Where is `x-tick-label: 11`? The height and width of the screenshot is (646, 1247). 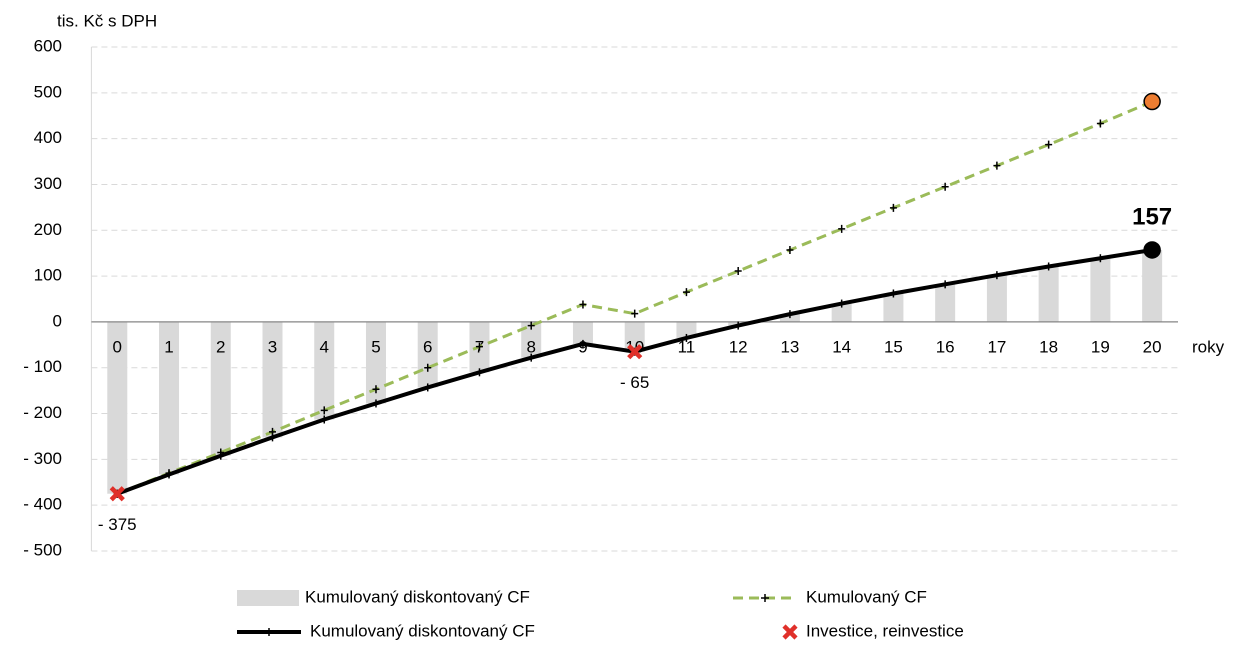
x-tick-label: 11 is located at coordinates (687, 346).